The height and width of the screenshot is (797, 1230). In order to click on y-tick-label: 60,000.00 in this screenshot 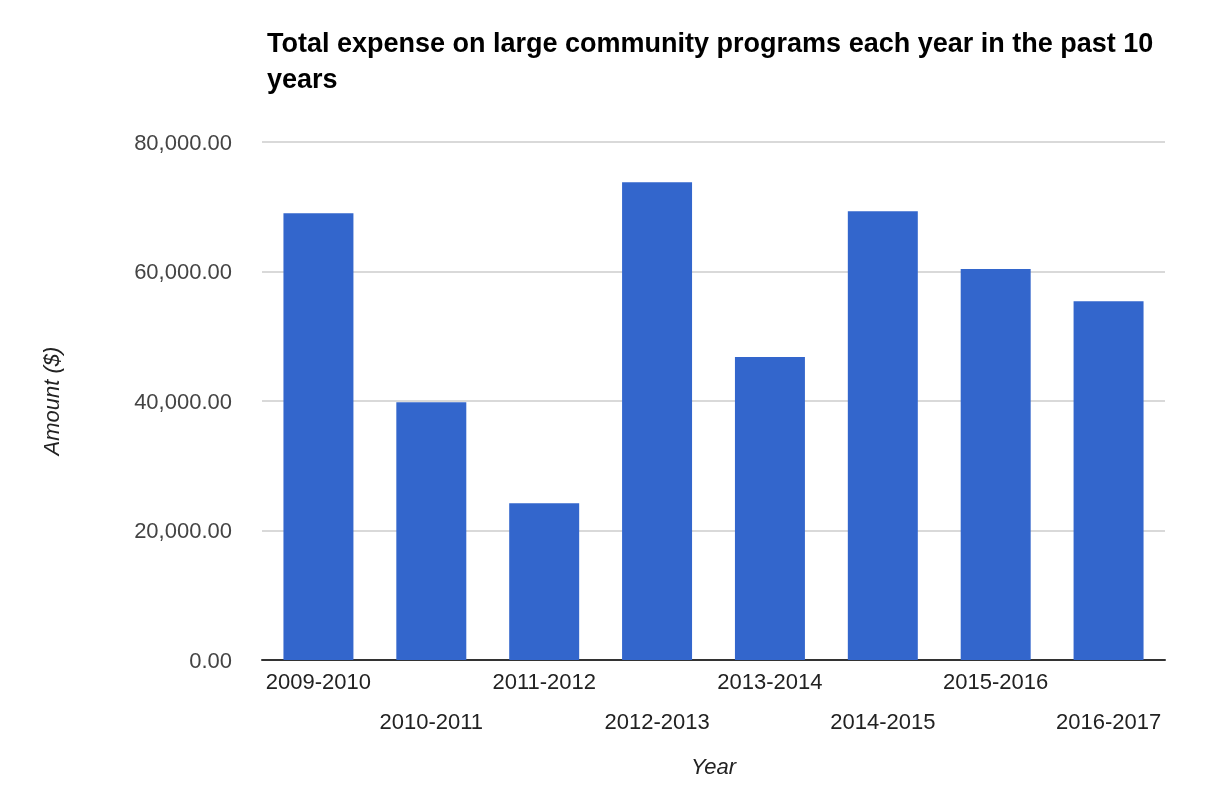, I will do `click(183, 271)`.